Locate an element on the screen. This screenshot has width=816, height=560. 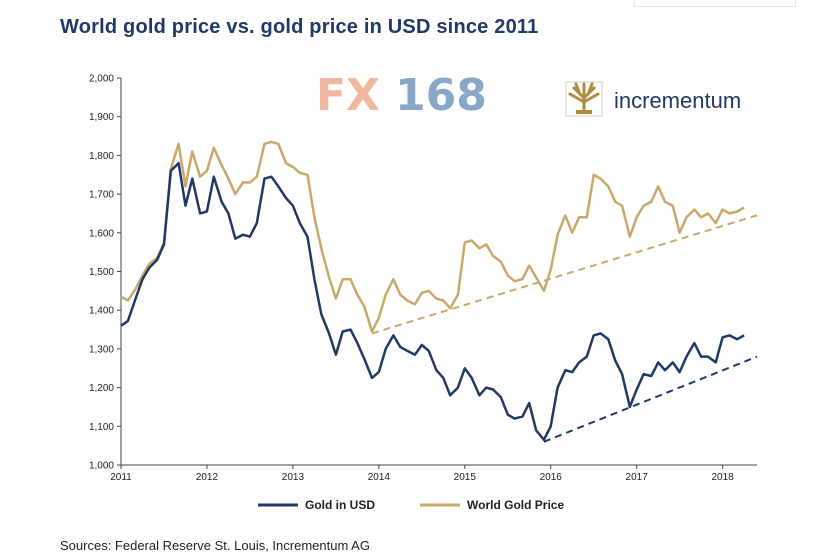
x-tick-label: 2016 is located at coordinates (551, 477).